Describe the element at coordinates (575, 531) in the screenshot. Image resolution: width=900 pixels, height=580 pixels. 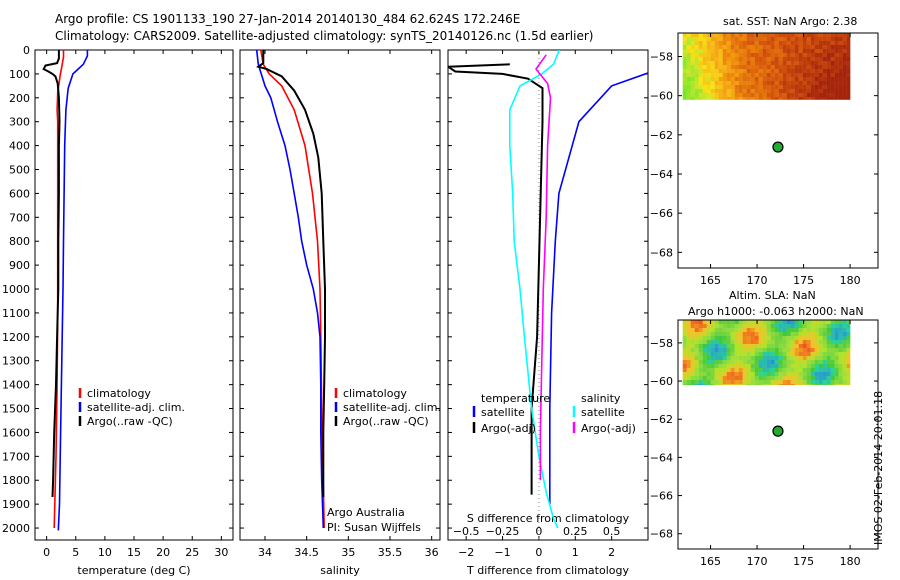
I see `top-x-tick-label: 0.25` at that location.